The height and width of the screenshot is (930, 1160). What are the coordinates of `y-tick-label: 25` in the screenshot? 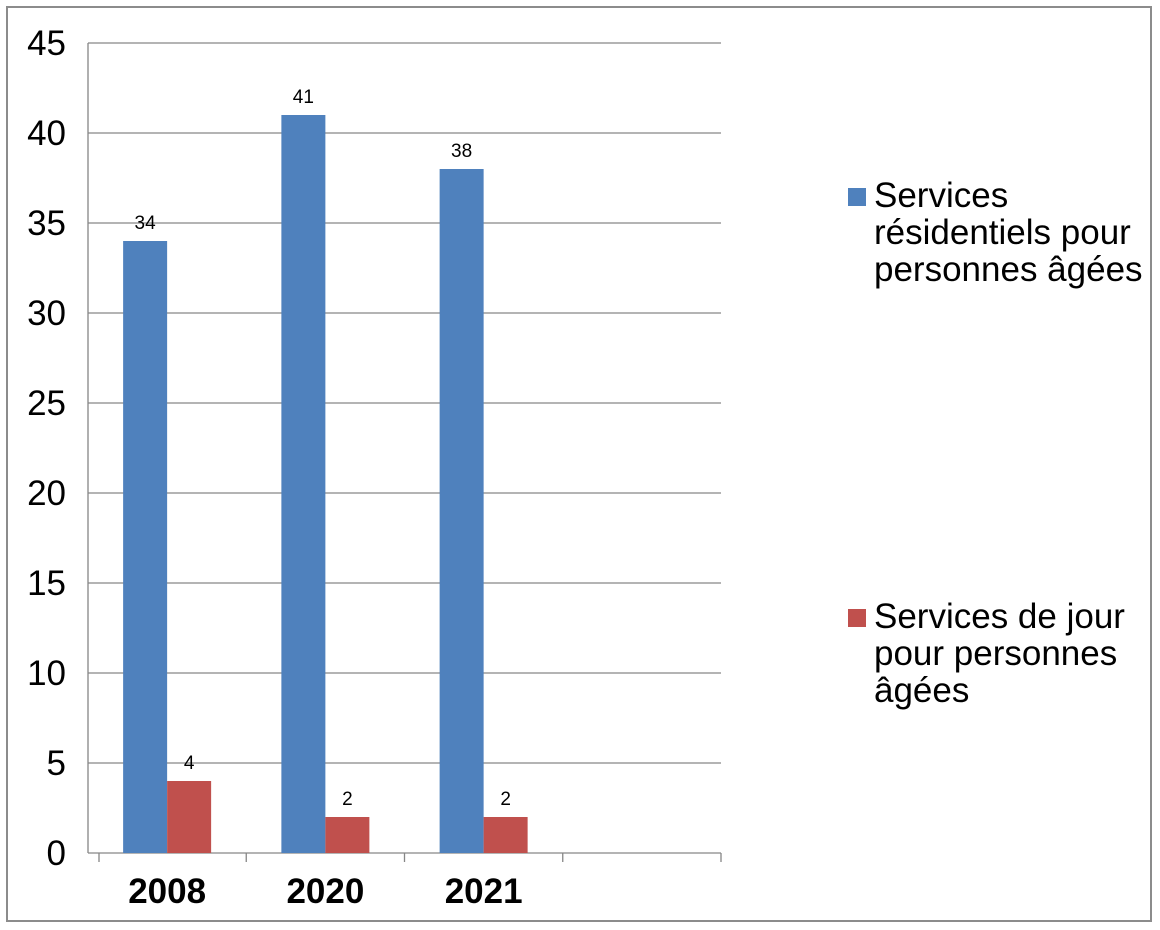 It's located at (46, 403).